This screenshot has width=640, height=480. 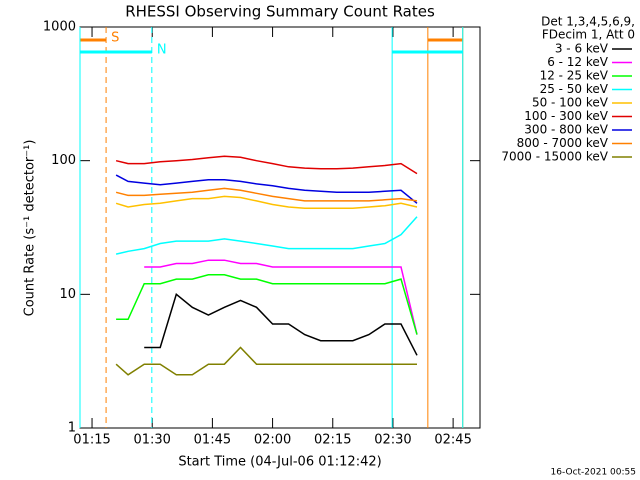 What do you see at coordinates (272, 440) in the screenshot?
I see `x-tick-label: 02:00` at bounding box center [272, 440].